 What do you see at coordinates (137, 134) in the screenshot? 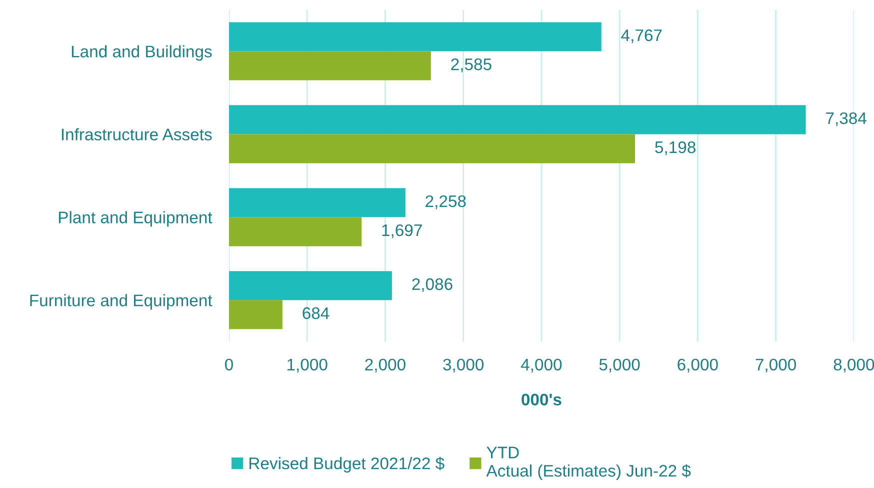
I see `y-tick-label: Infrastructure Assets` at bounding box center [137, 134].